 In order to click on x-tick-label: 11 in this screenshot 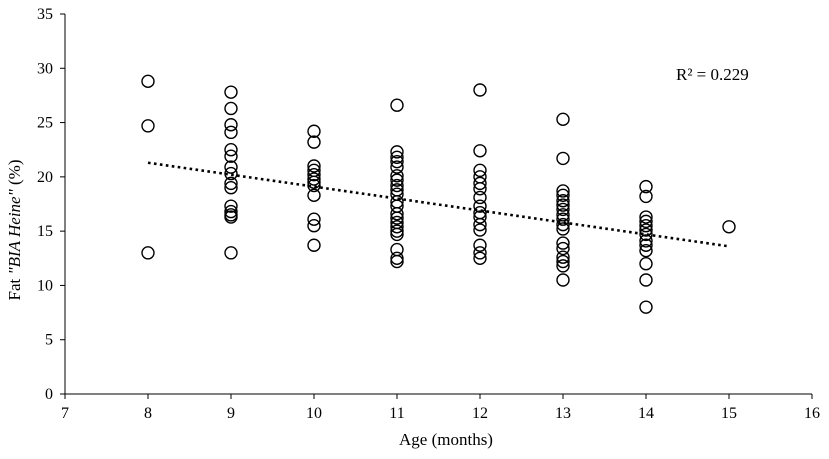, I will do `click(396, 413)`.